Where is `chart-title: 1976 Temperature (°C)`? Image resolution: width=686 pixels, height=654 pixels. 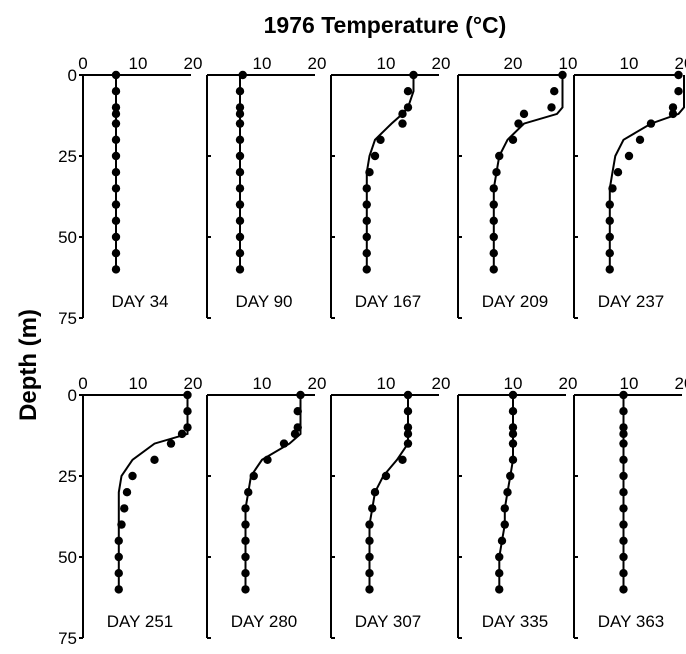
chart-title: 1976 Temperature (°C) is located at coordinates (385, 25).